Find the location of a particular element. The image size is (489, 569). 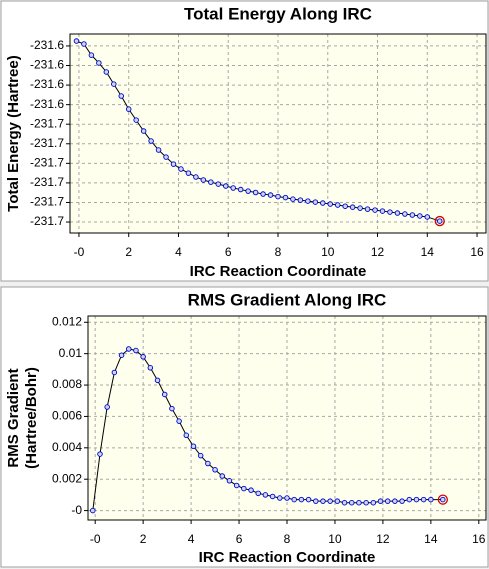

y-tick-label: 0.004 is located at coordinates (67, 447).